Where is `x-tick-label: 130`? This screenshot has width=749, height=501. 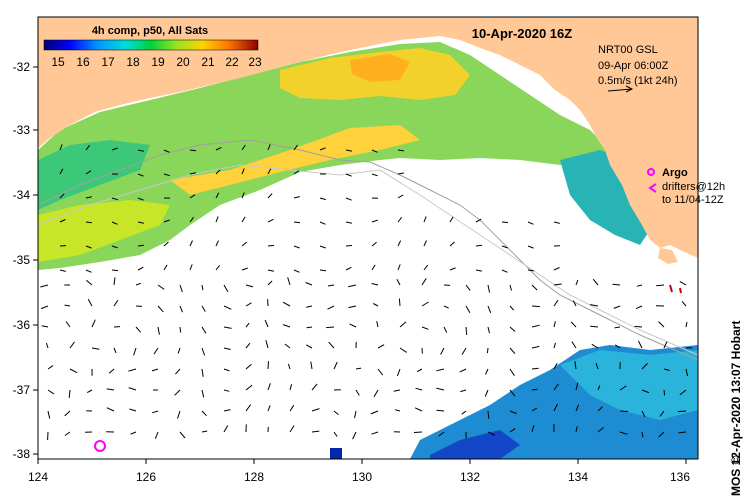 x-tick-label: 130 is located at coordinates (362, 477).